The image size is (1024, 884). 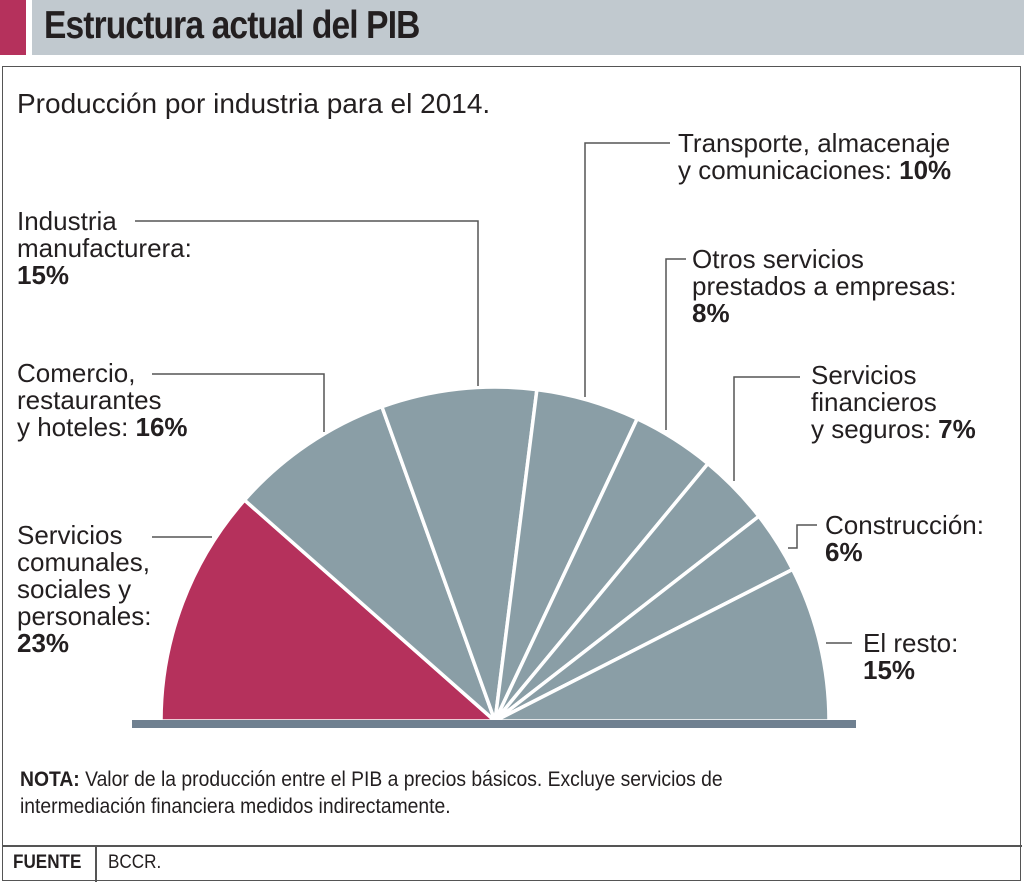 What do you see at coordinates (662, 645) in the screenshot?
I see `pie-slice-el-resto` at bounding box center [662, 645].